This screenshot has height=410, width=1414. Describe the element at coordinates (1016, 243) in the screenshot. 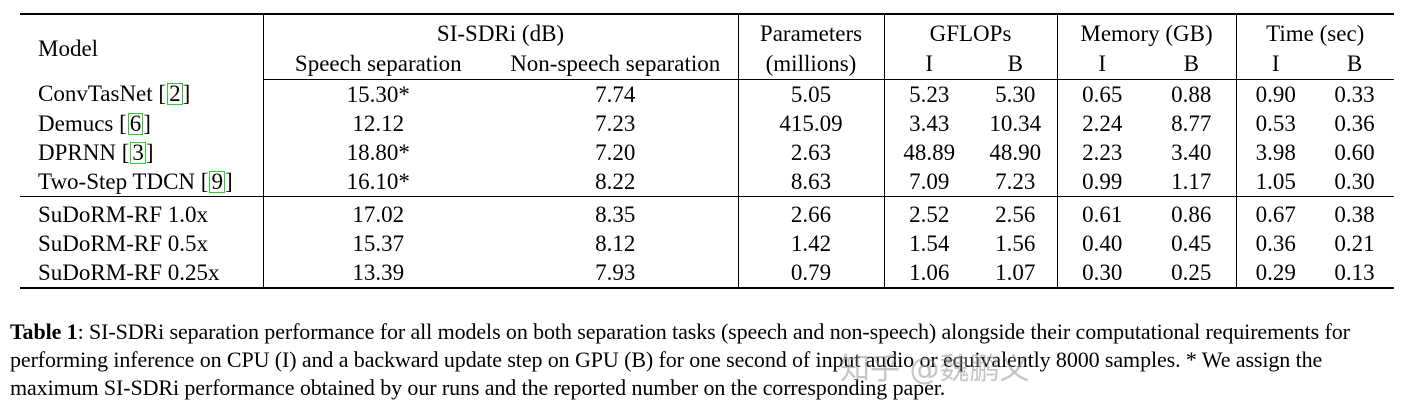

I see `cell-gflops-b: 1.56` at that location.